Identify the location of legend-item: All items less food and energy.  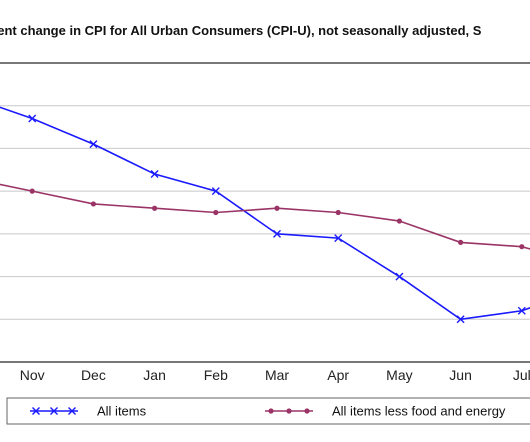
(385, 411).